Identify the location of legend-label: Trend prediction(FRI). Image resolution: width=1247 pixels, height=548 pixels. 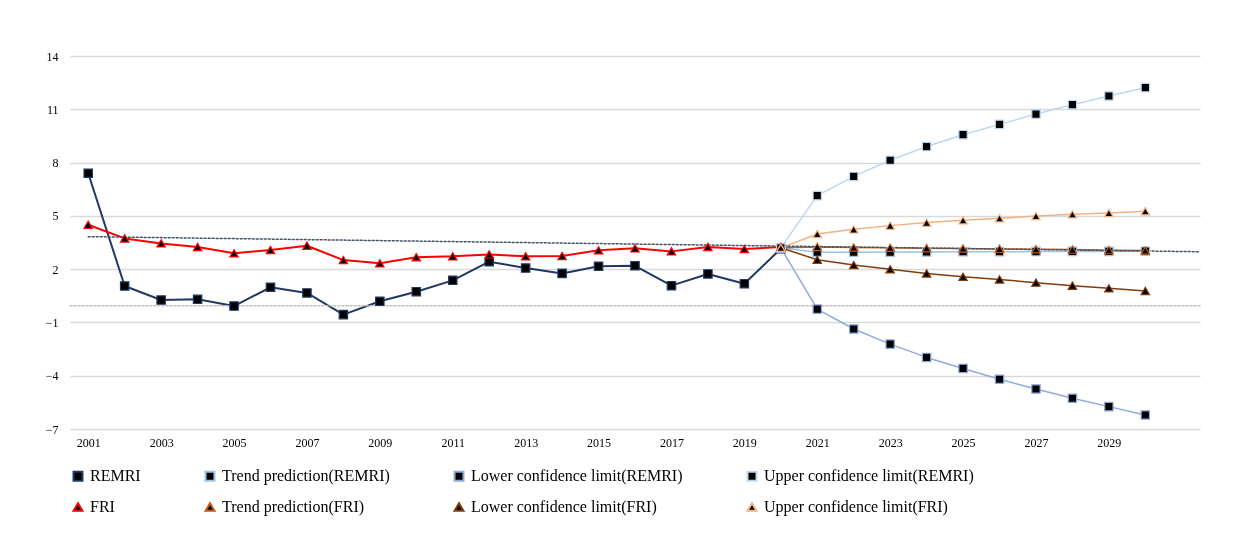
(293, 507).